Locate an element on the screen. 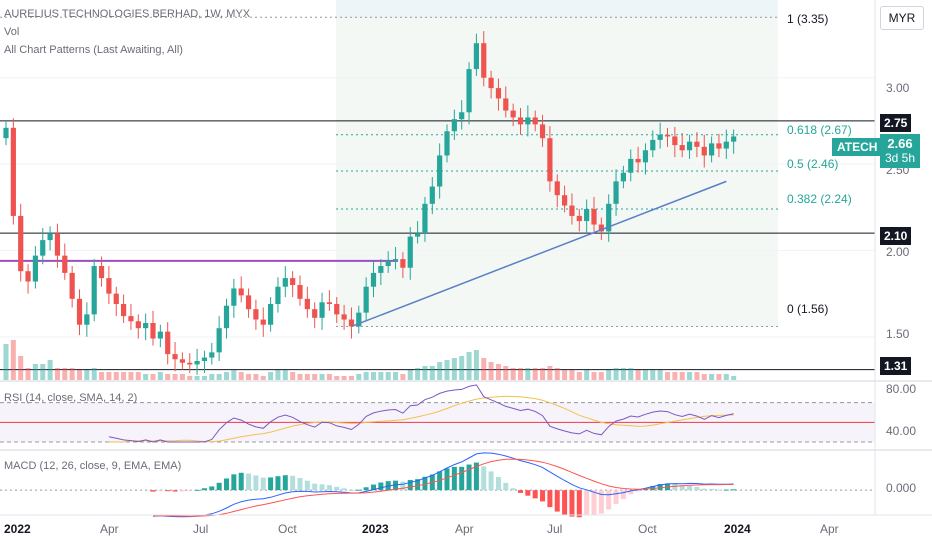 The height and width of the screenshot is (550, 932). fib-label-0382: 0.382 (2.24) is located at coordinates (819, 199).